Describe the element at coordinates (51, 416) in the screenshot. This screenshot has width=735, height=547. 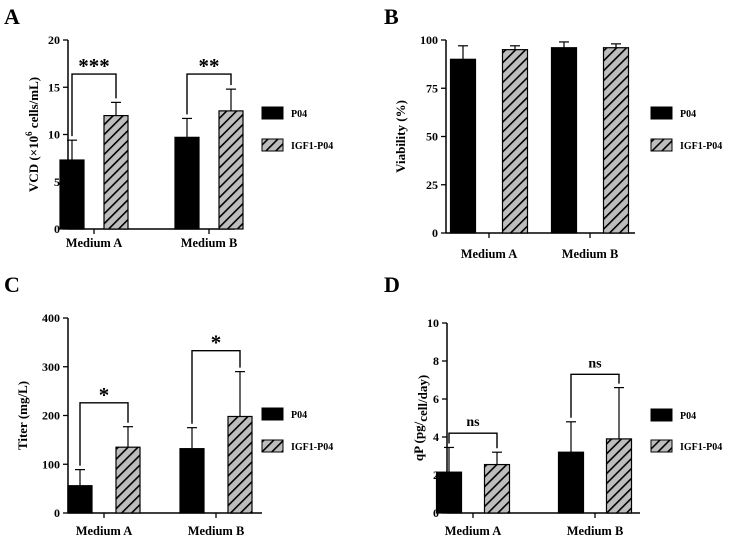
I see `y-tick-label: 200` at that location.